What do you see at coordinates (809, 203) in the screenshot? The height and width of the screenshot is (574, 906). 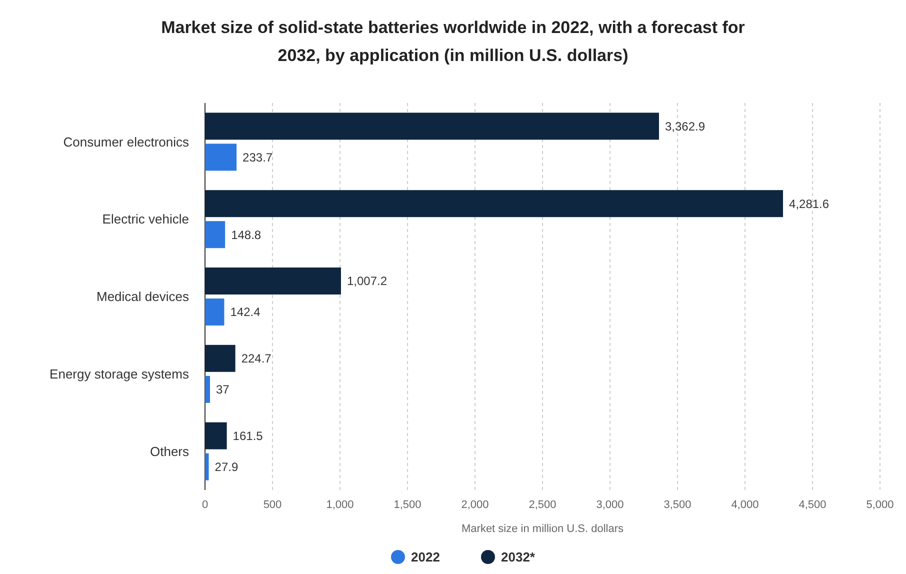 I see `data-label: 4,281.6` at bounding box center [809, 203].